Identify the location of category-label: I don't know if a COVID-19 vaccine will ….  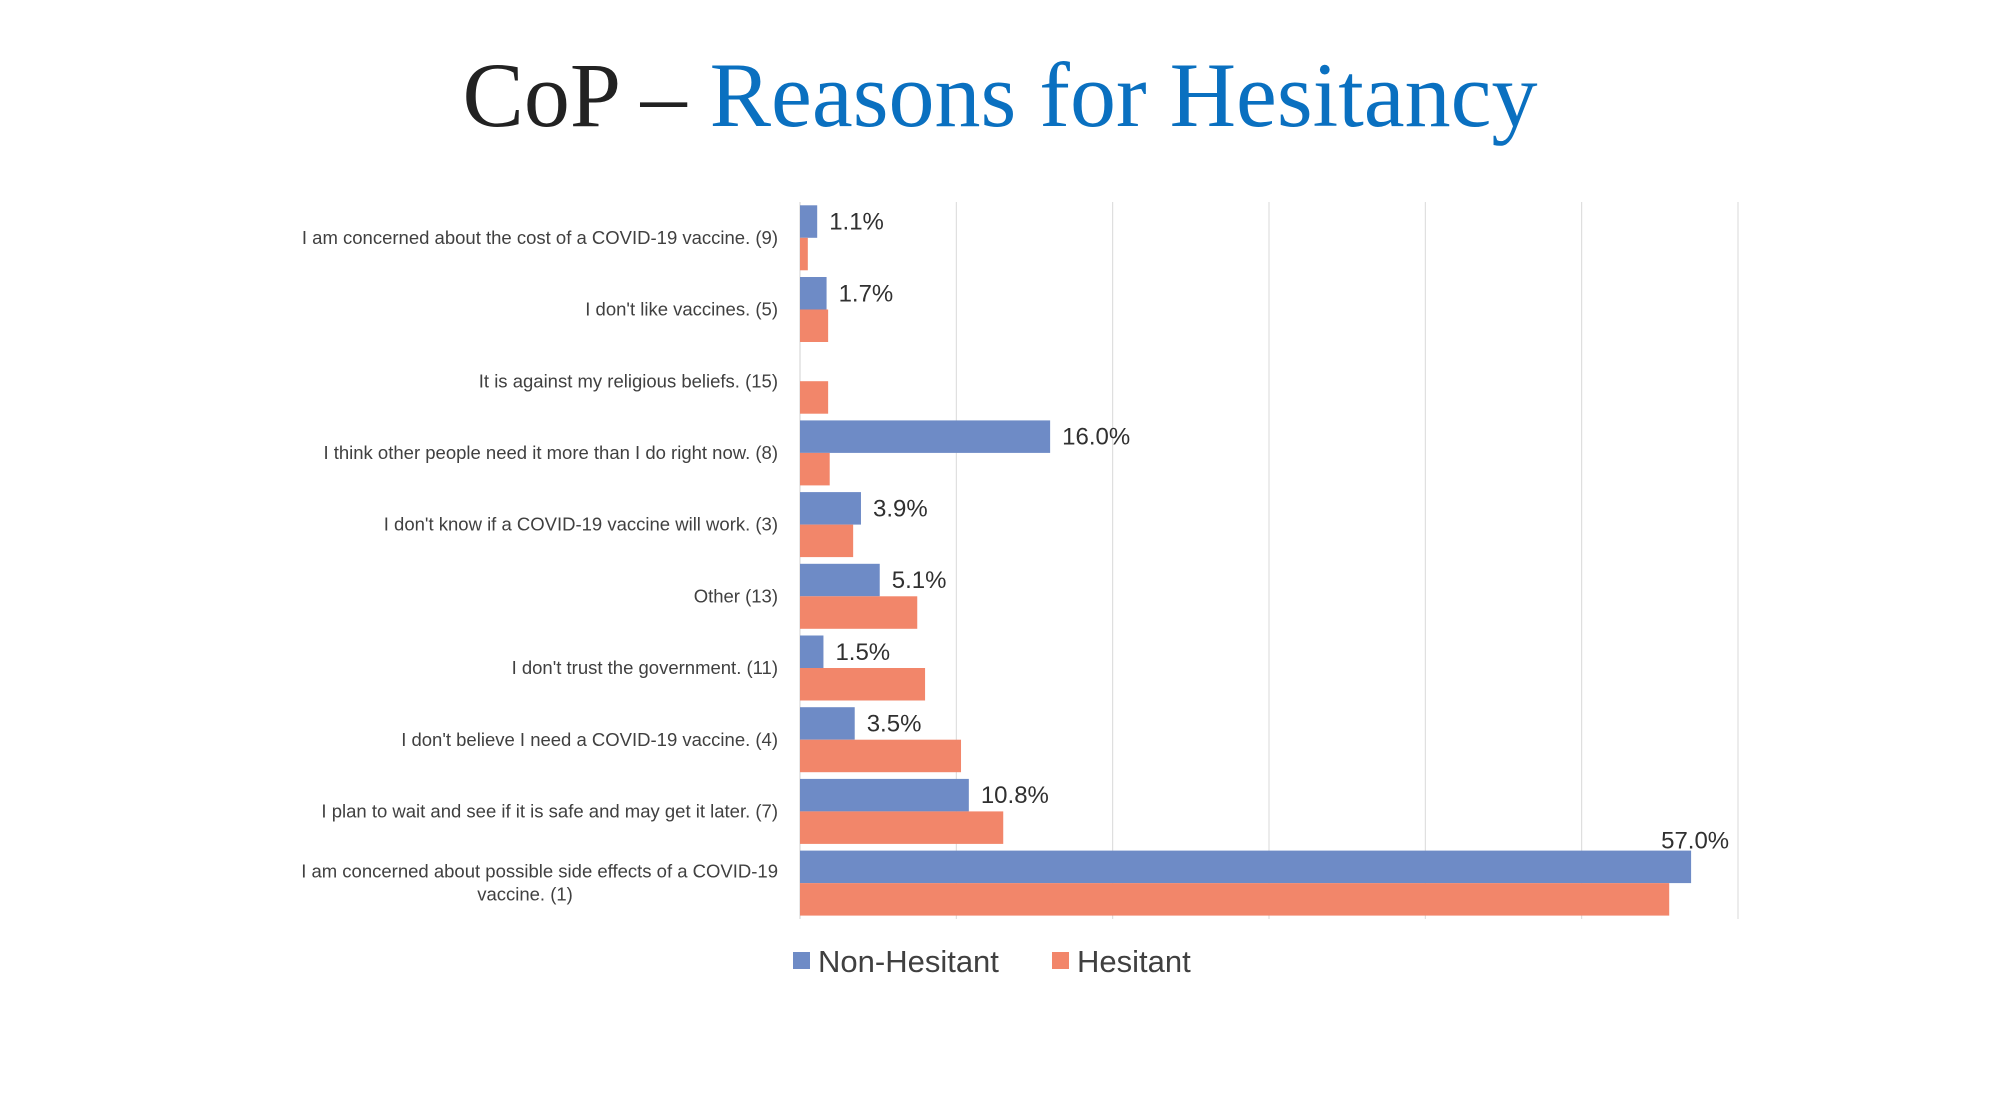
(581, 524).